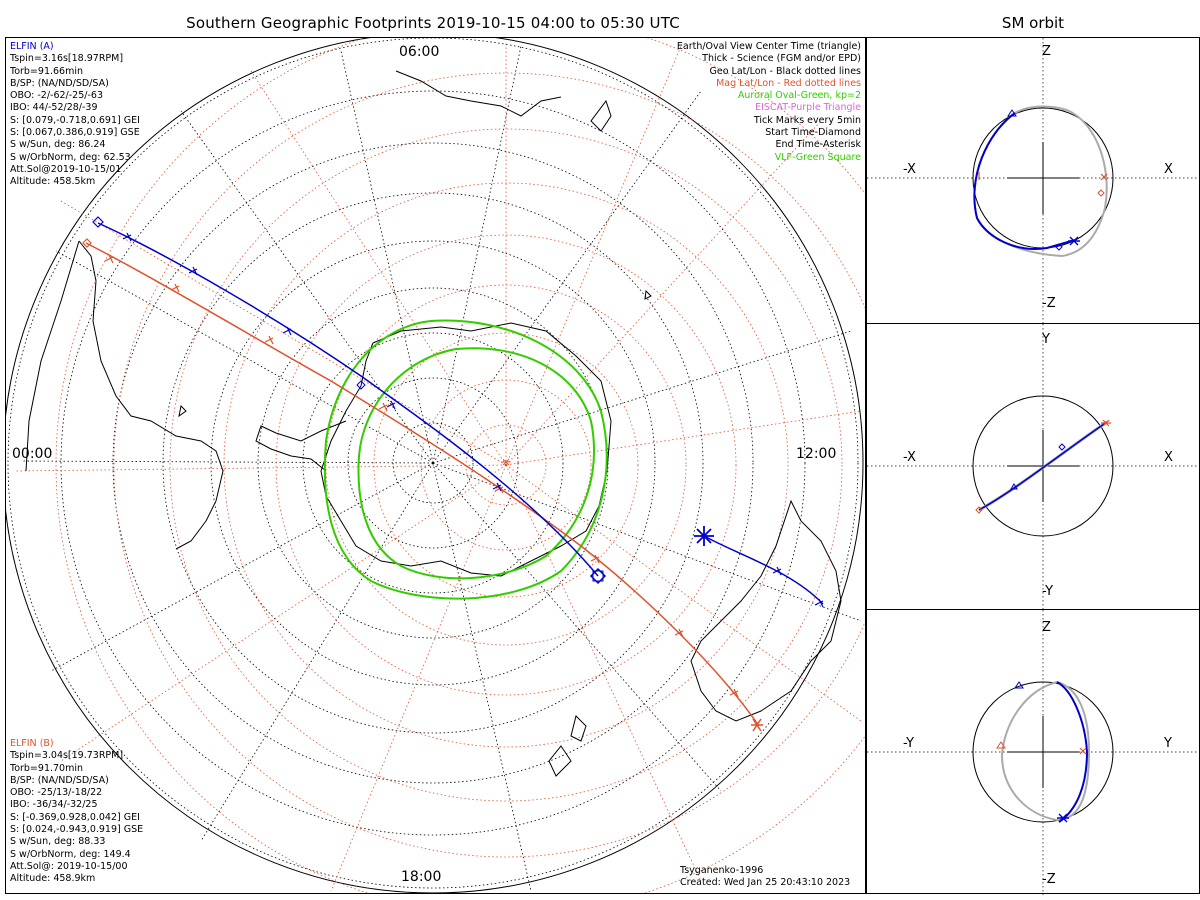 This screenshot has width=1200, height=900. Describe the element at coordinates (1048, 591) in the screenshot. I see `orbit-xy-bottom-label: -Y` at that location.